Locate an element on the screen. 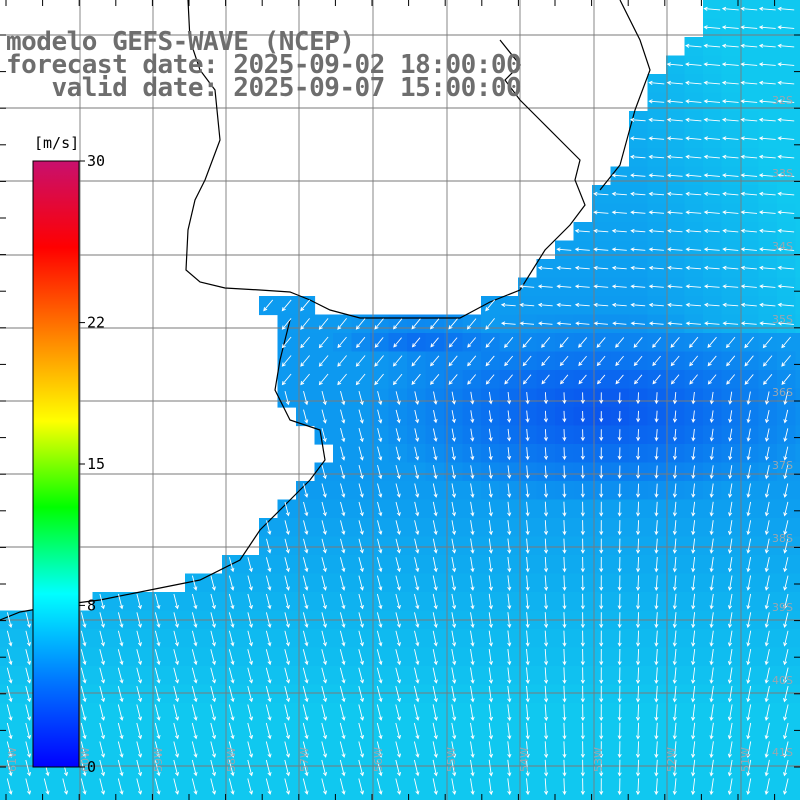 This screenshot has width=800, height=804. lon-label: 58W is located at coordinates (231, 759).